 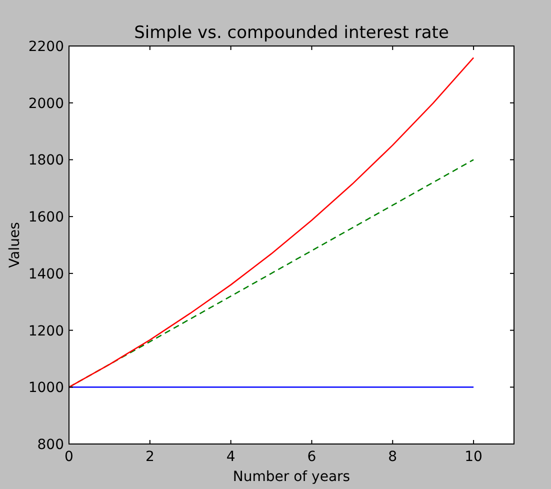 What do you see at coordinates (311, 457) in the screenshot?
I see `x-tick-label: 6` at bounding box center [311, 457].